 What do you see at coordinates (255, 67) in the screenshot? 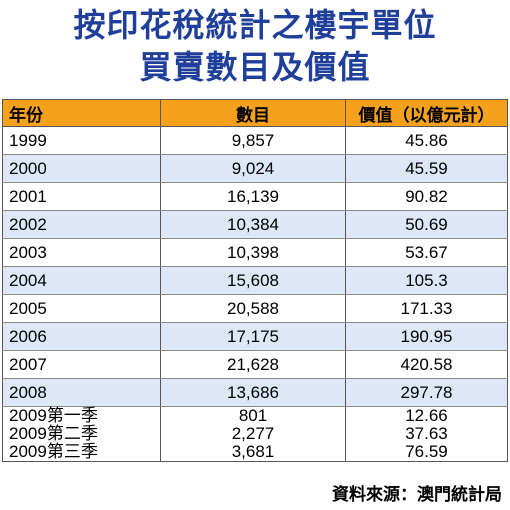
I see `title-line-2: 買賣數目及價值` at bounding box center [255, 67].